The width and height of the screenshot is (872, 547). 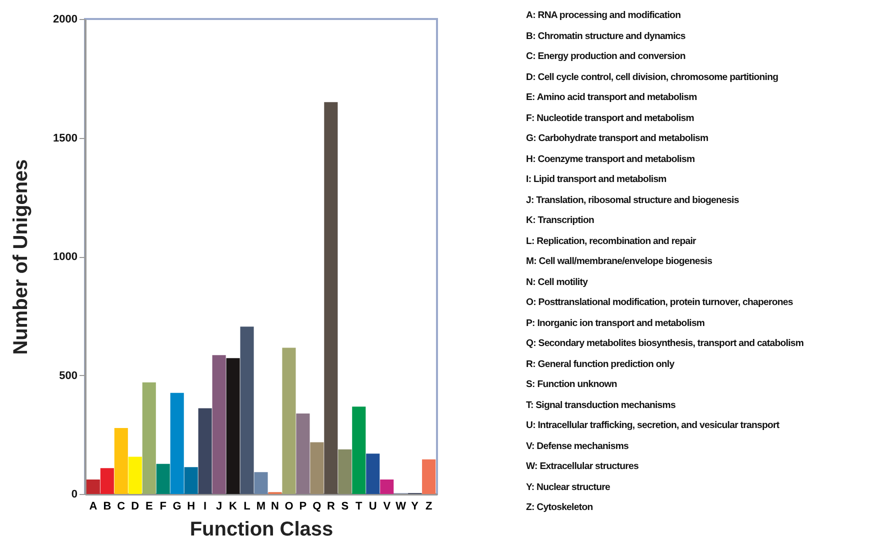 I want to click on text: S: Function unknown, so click(x=572, y=385).